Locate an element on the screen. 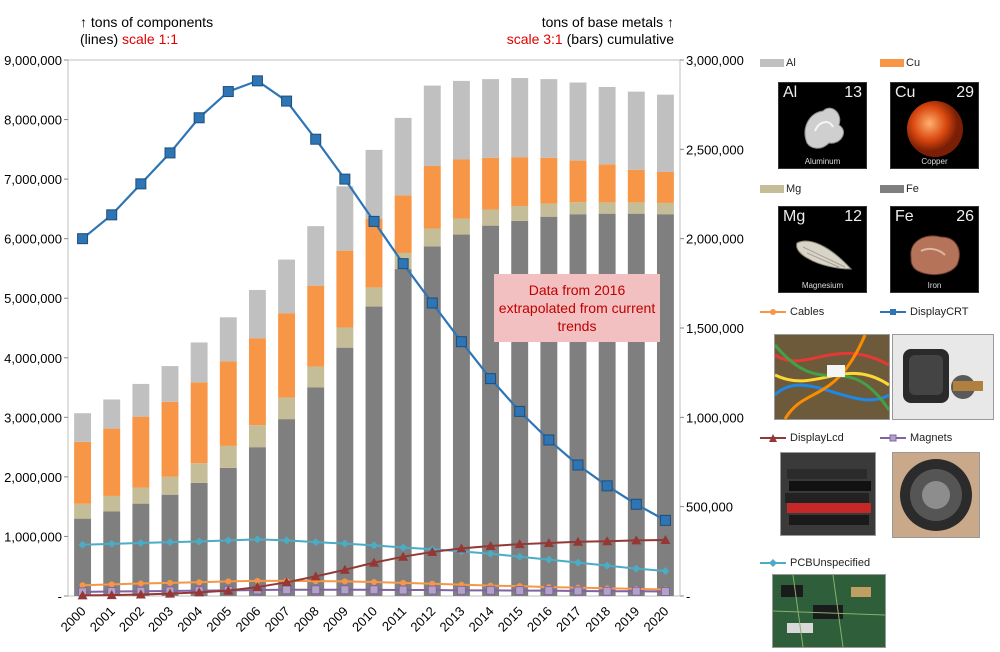 The width and height of the screenshot is (1000, 652). iron-sample-icon is located at coordinates (935, 255).